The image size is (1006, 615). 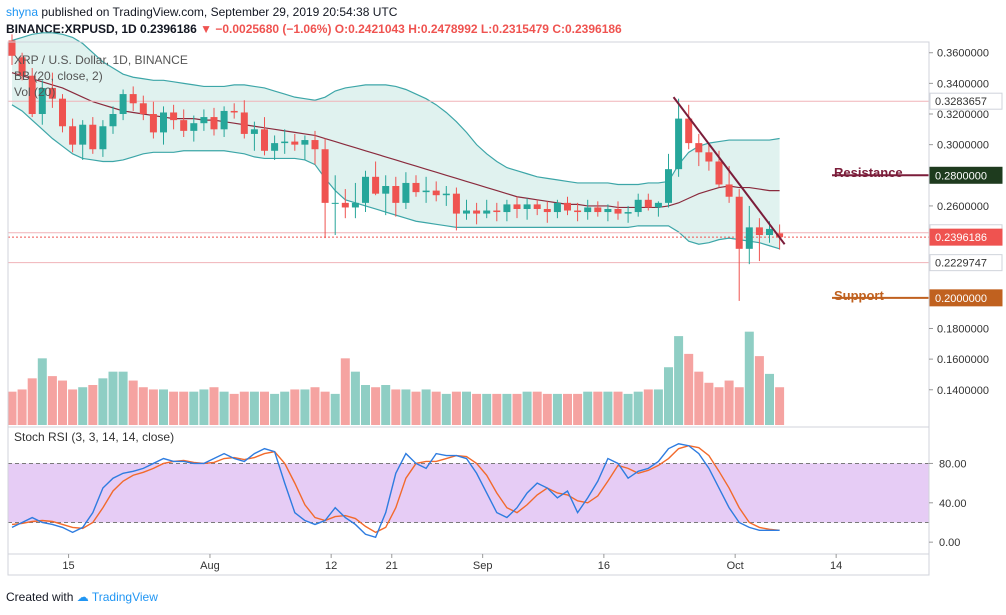 I want to click on ohlc-close: C:0.2396186, so click(x=587, y=29).